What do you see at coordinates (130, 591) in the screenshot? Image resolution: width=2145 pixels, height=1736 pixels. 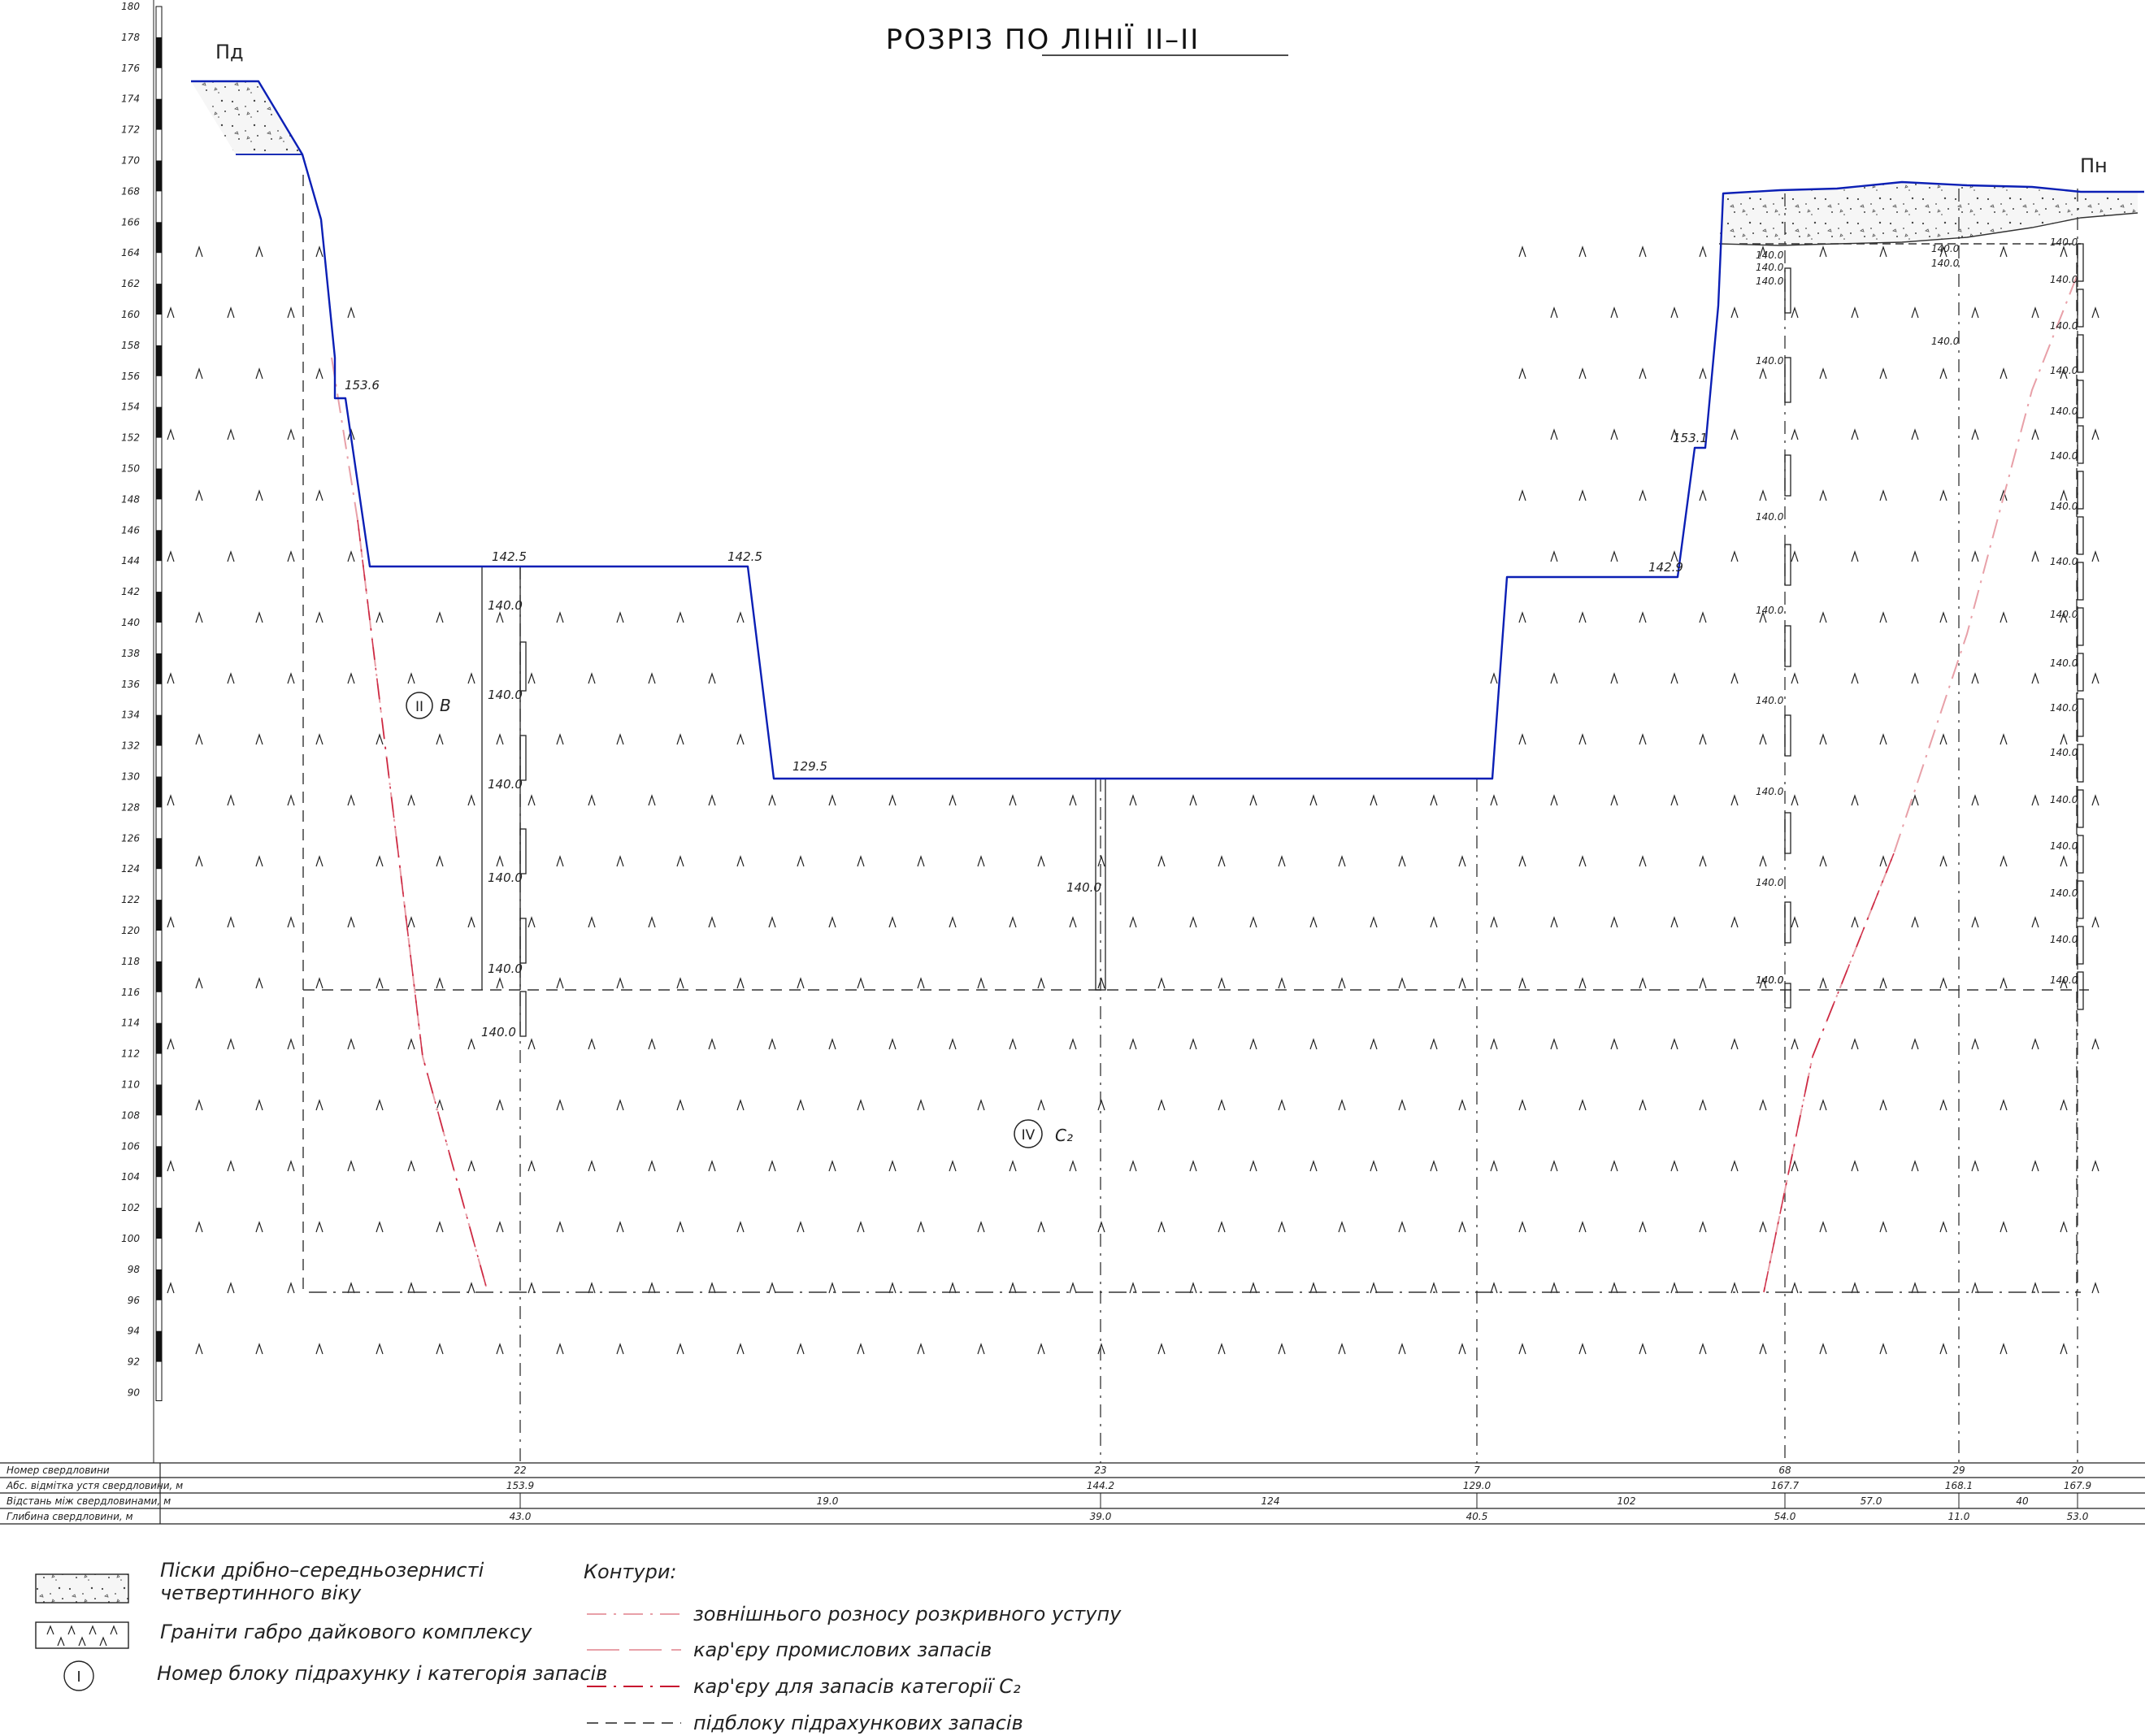 I see `scale-tick-label: 142` at bounding box center [130, 591].